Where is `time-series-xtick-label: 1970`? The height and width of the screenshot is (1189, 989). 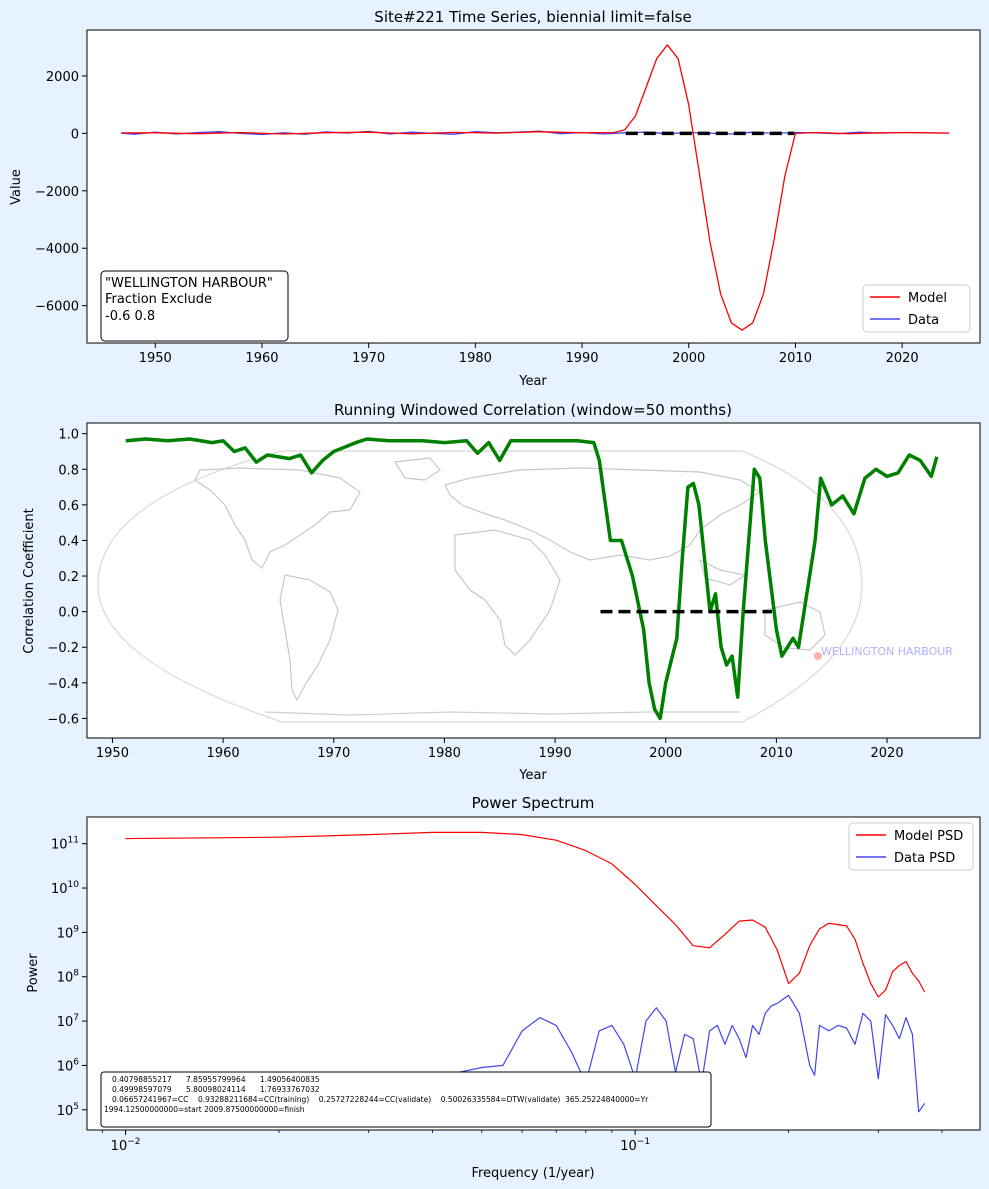
time-series-xtick-label: 1970 is located at coordinates (368, 358).